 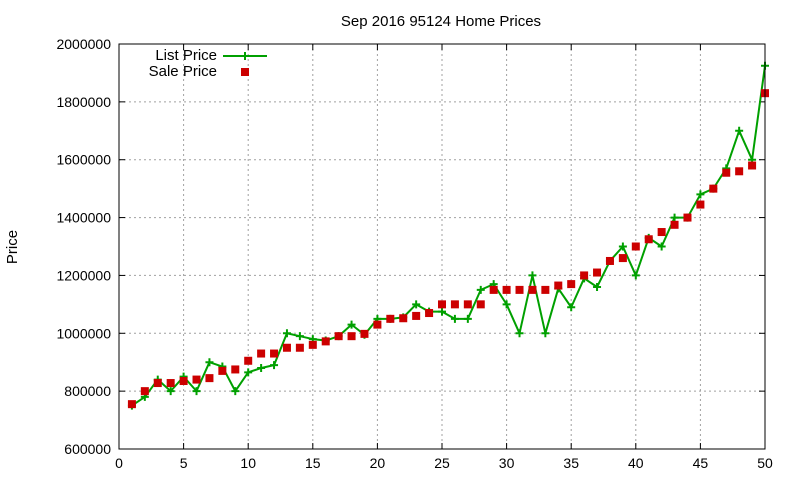 What do you see at coordinates (83, 218) in the screenshot?
I see `y-tick-label: 1400000` at bounding box center [83, 218].